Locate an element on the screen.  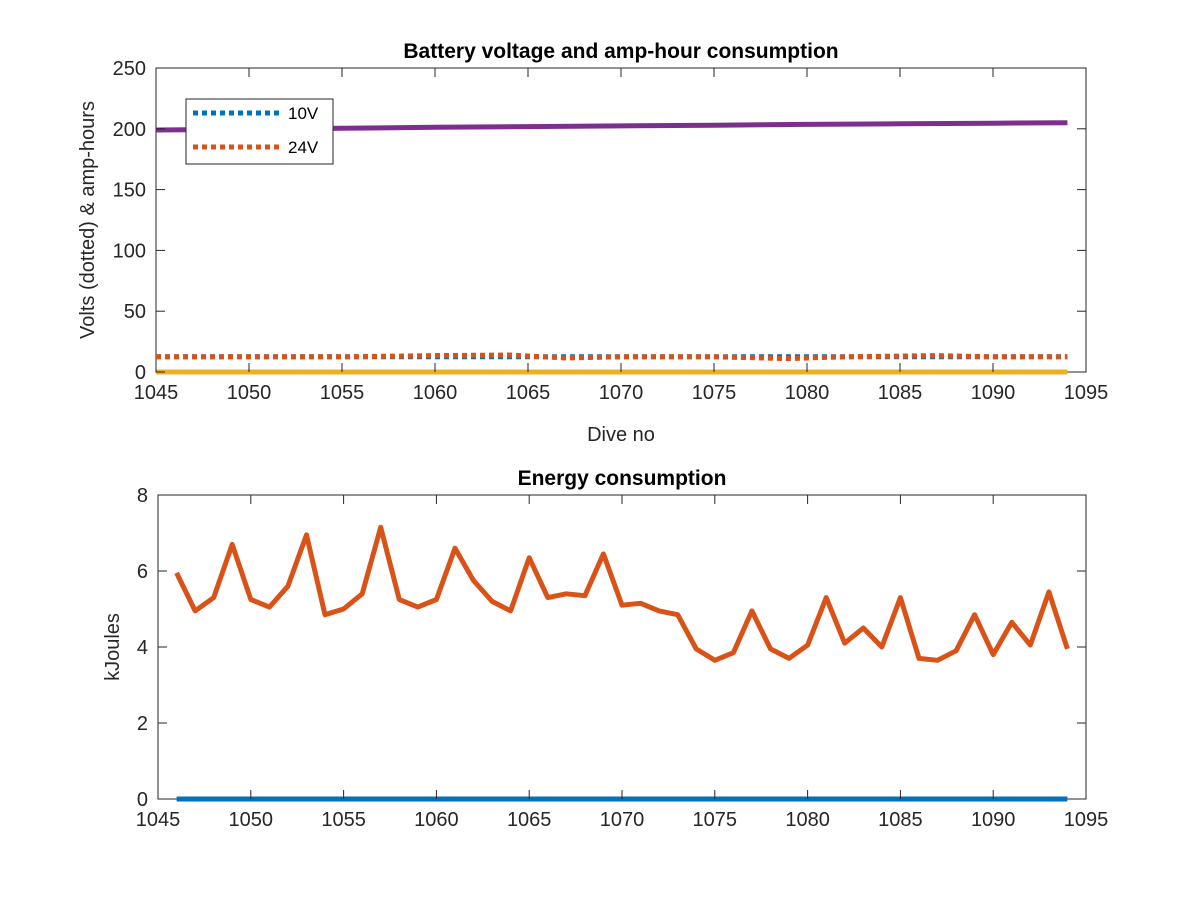
energy-x-tick-label: 1050 is located at coordinates (251, 820).